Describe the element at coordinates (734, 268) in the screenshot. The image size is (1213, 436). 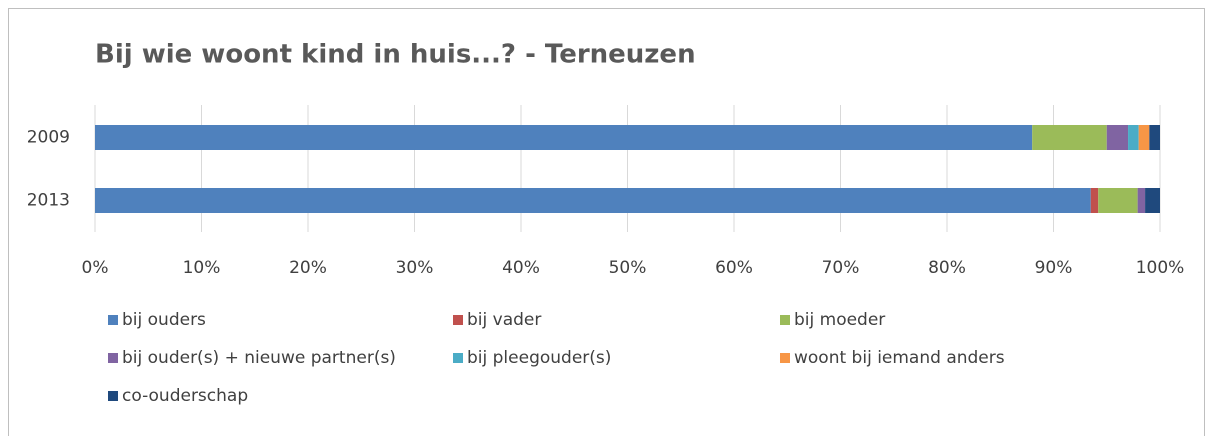
I see `x-tick-label: 60%` at that location.